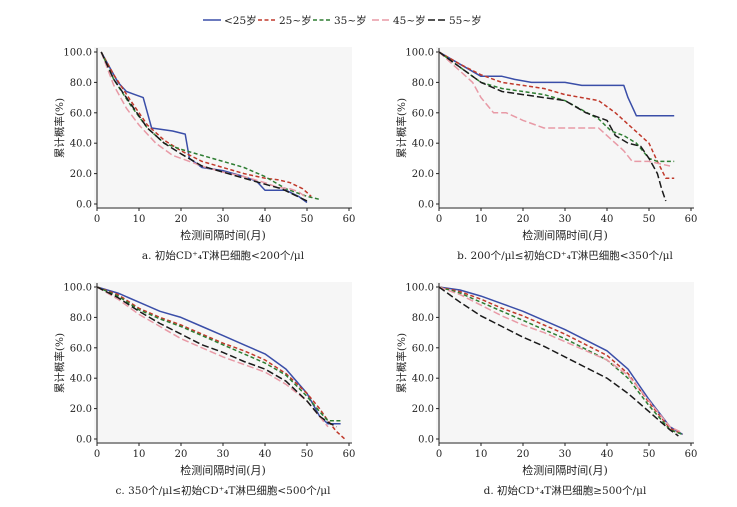 This screenshot has width=737, height=507. Describe the element at coordinates (224, 490) in the screenshot. I see `panel-caption: c. 350个/μl≤初始CD⁺₄T淋巴细胞<500个/μl` at that location.